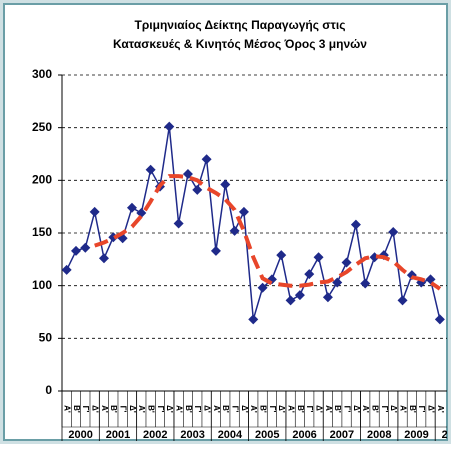 The image size is (451, 449). Describe the element at coordinates (42, 127) in the screenshot. I see `y-tick-label: 250` at that location.